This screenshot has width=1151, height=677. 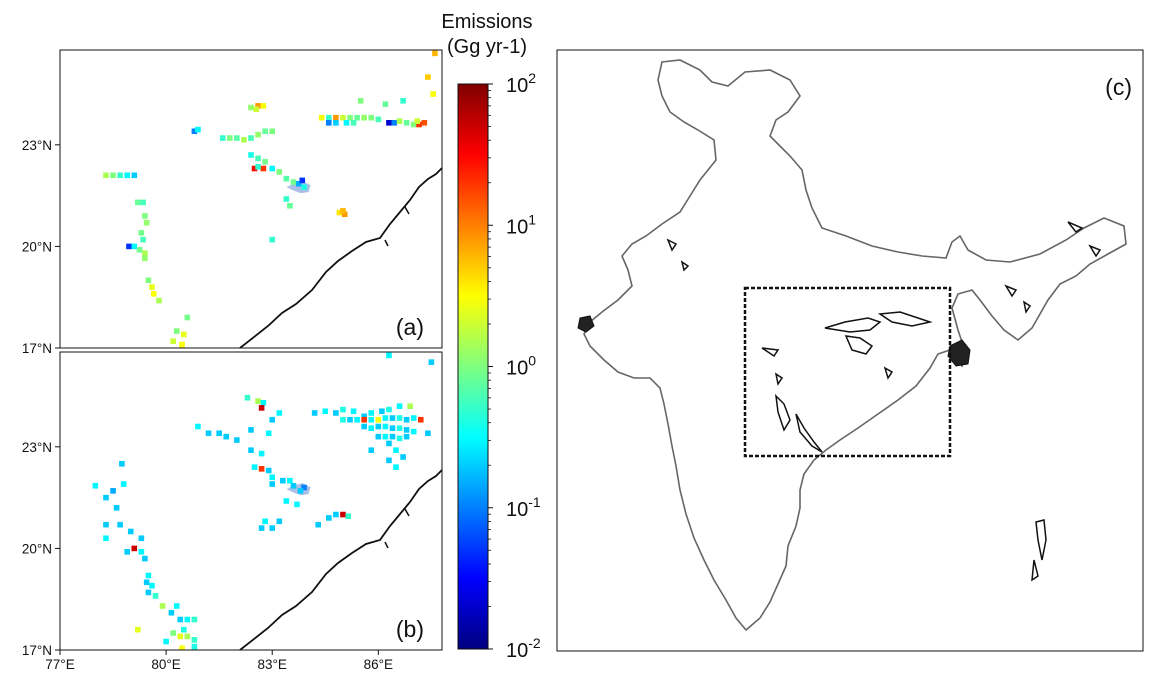 I want to click on colorbar-tick: 101, so click(x=512, y=224).